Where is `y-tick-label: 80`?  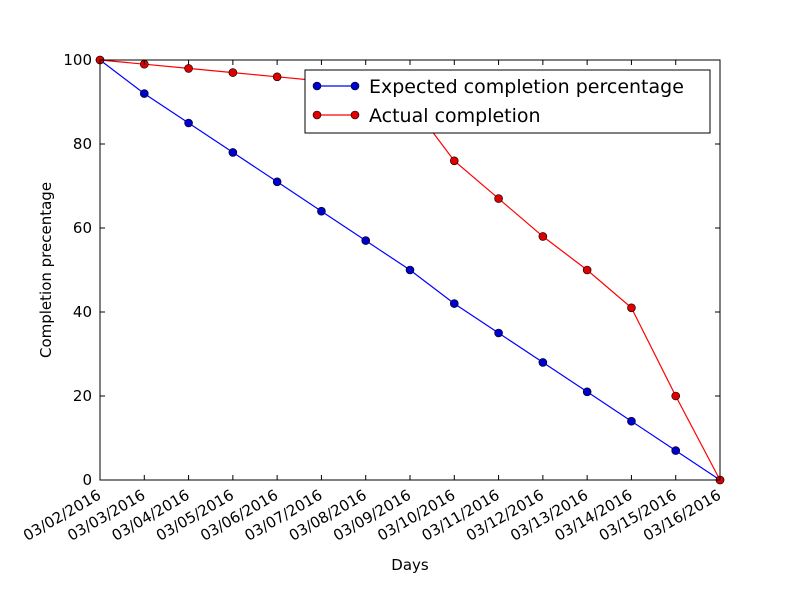
y-tick-label: 80 is located at coordinates (82, 144).